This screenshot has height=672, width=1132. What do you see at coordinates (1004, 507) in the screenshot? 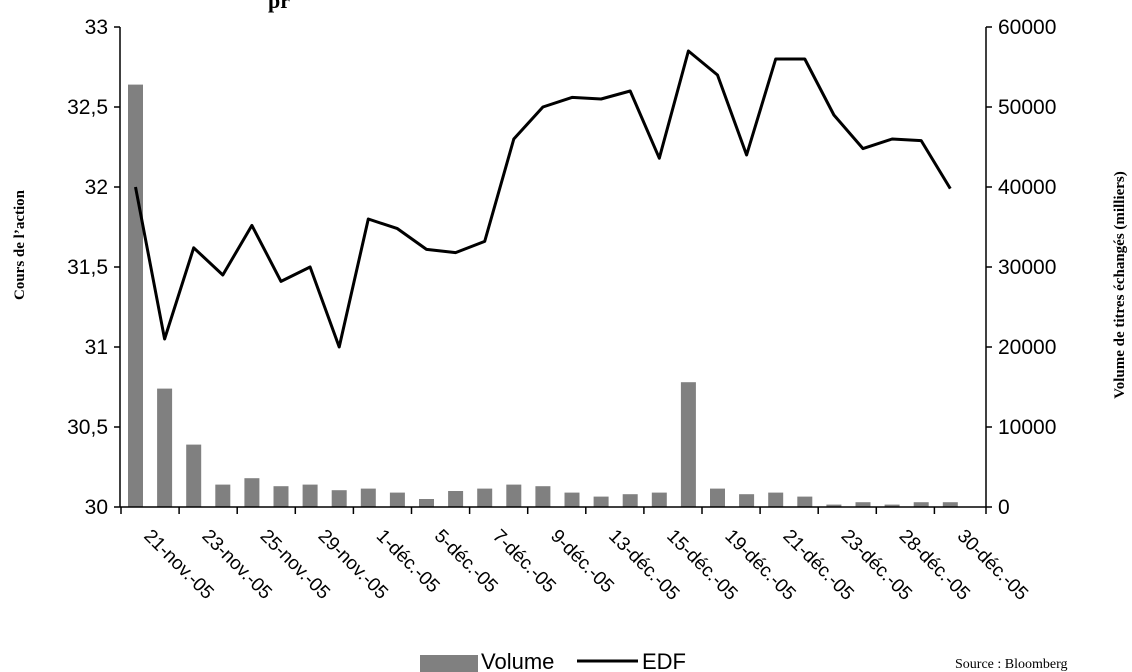
I see `right-tick-label: 0` at bounding box center [1004, 507].